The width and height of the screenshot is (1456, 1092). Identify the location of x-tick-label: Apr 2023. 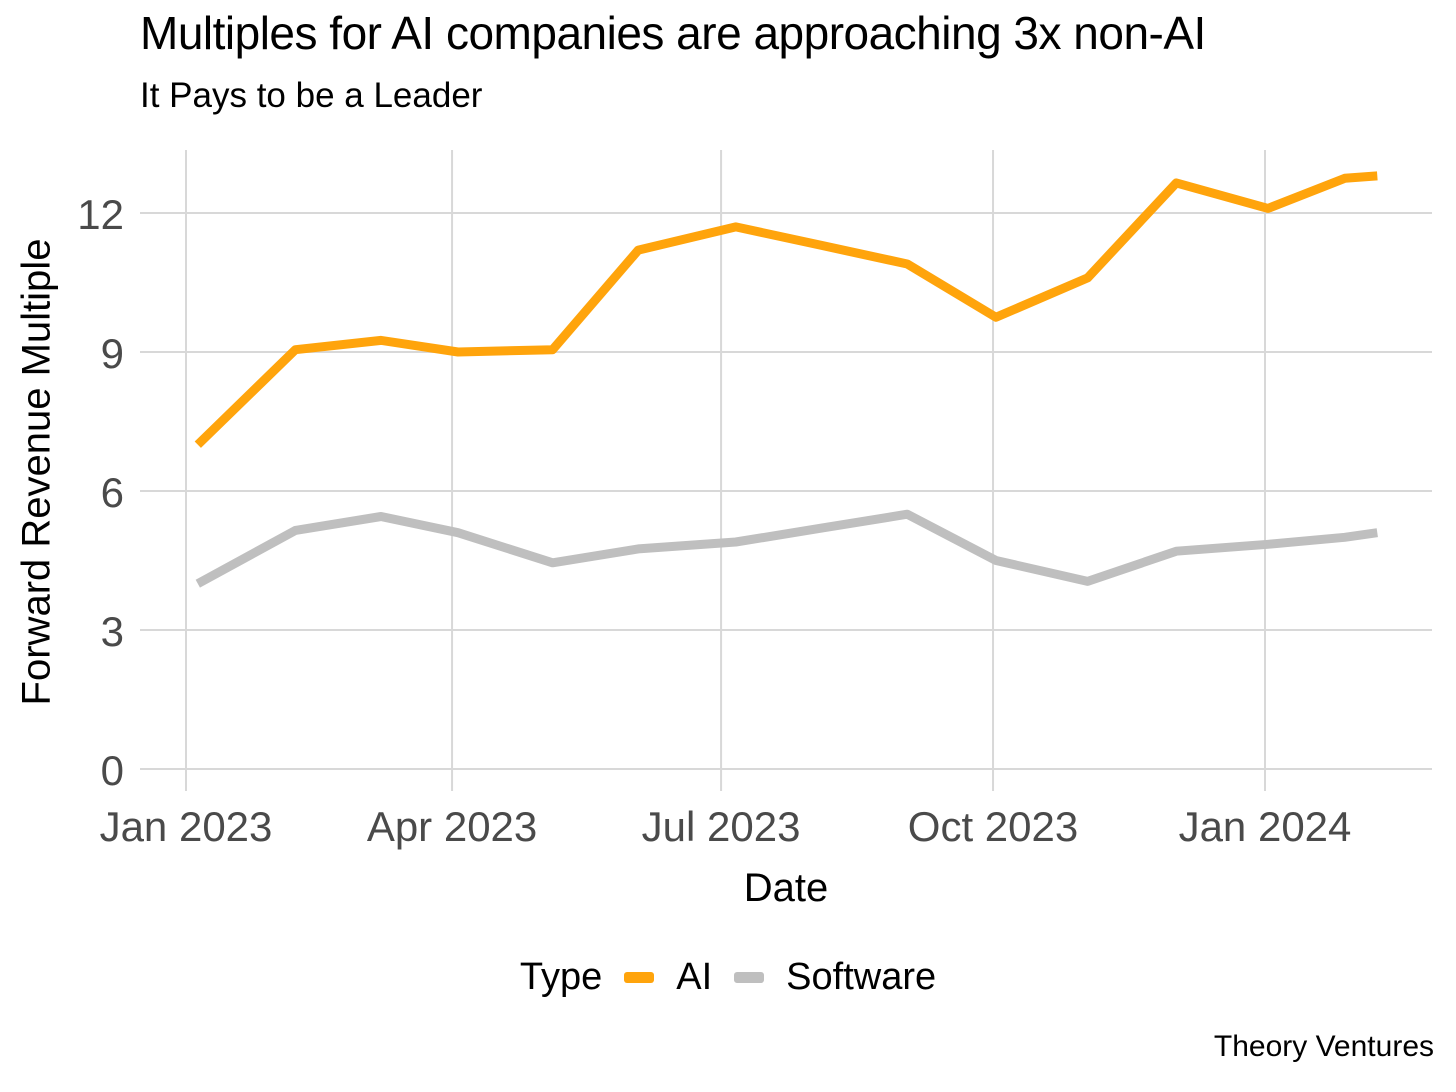
(452, 826).